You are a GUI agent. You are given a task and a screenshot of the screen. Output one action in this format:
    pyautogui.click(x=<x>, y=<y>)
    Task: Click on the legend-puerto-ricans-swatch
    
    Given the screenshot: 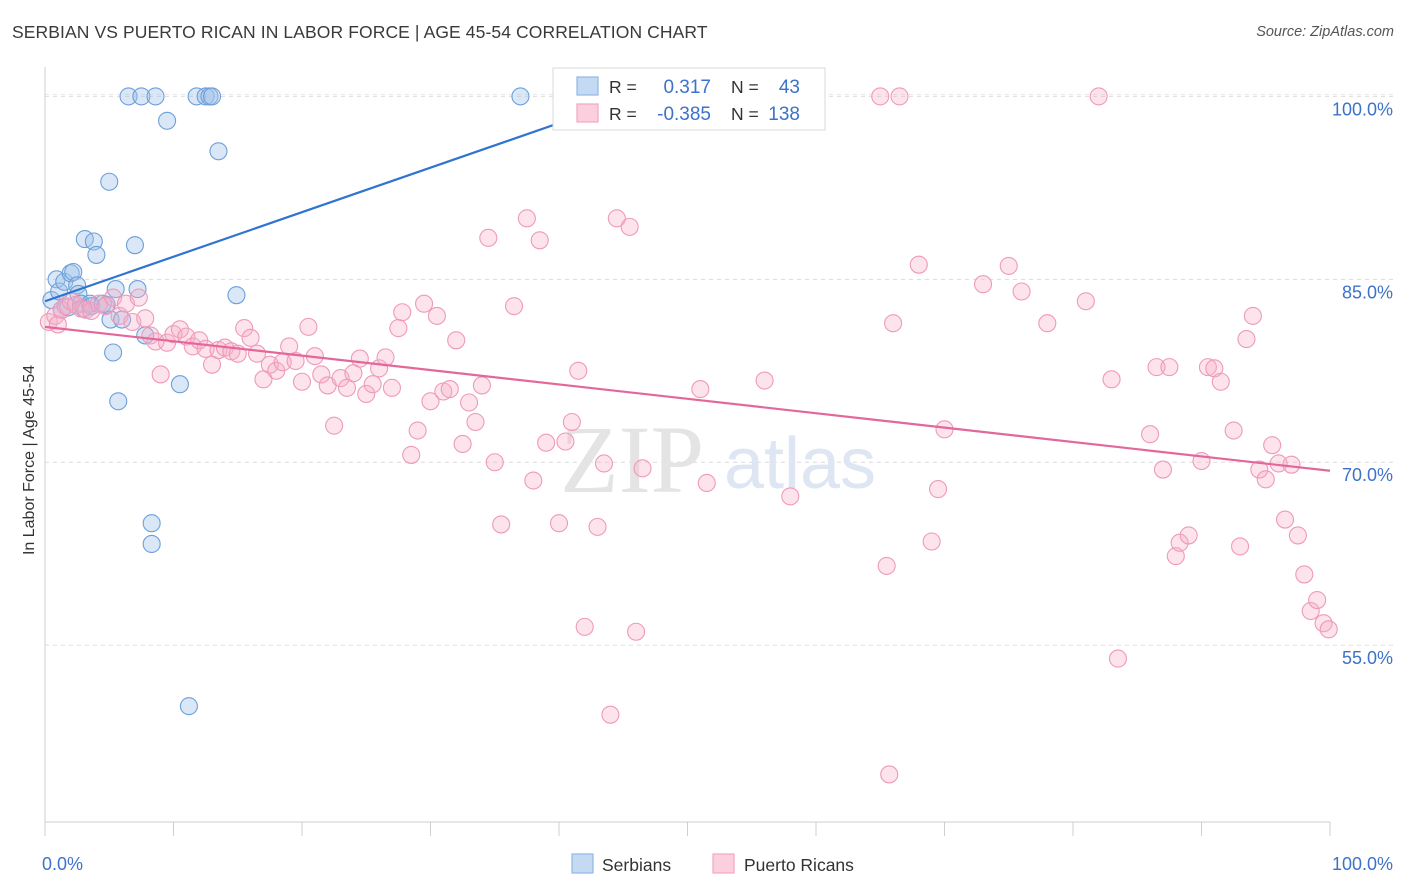 What is the action you would take?
    pyautogui.click(x=723, y=863)
    